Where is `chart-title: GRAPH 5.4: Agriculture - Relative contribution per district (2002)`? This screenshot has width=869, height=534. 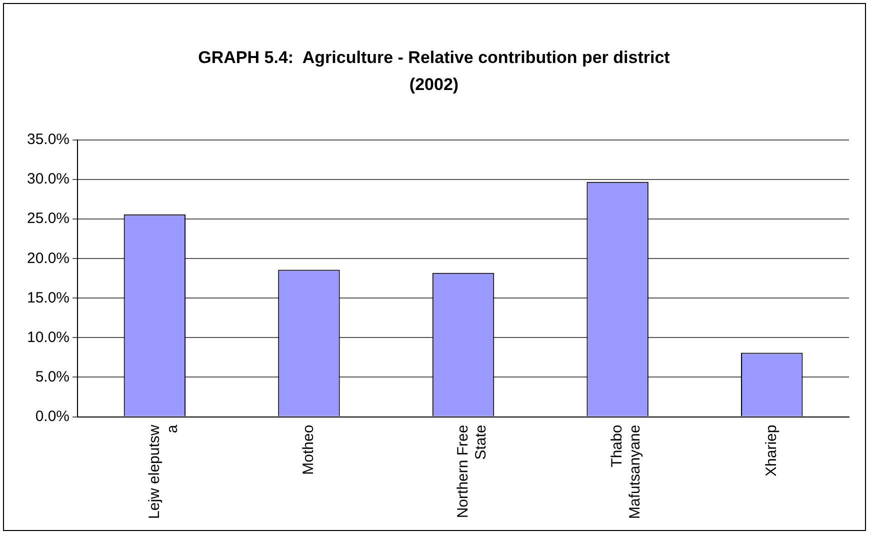 chart-title: GRAPH 5.4: Agriculture - Relative contribution per district (2002) is located at coordinates (434, 71).